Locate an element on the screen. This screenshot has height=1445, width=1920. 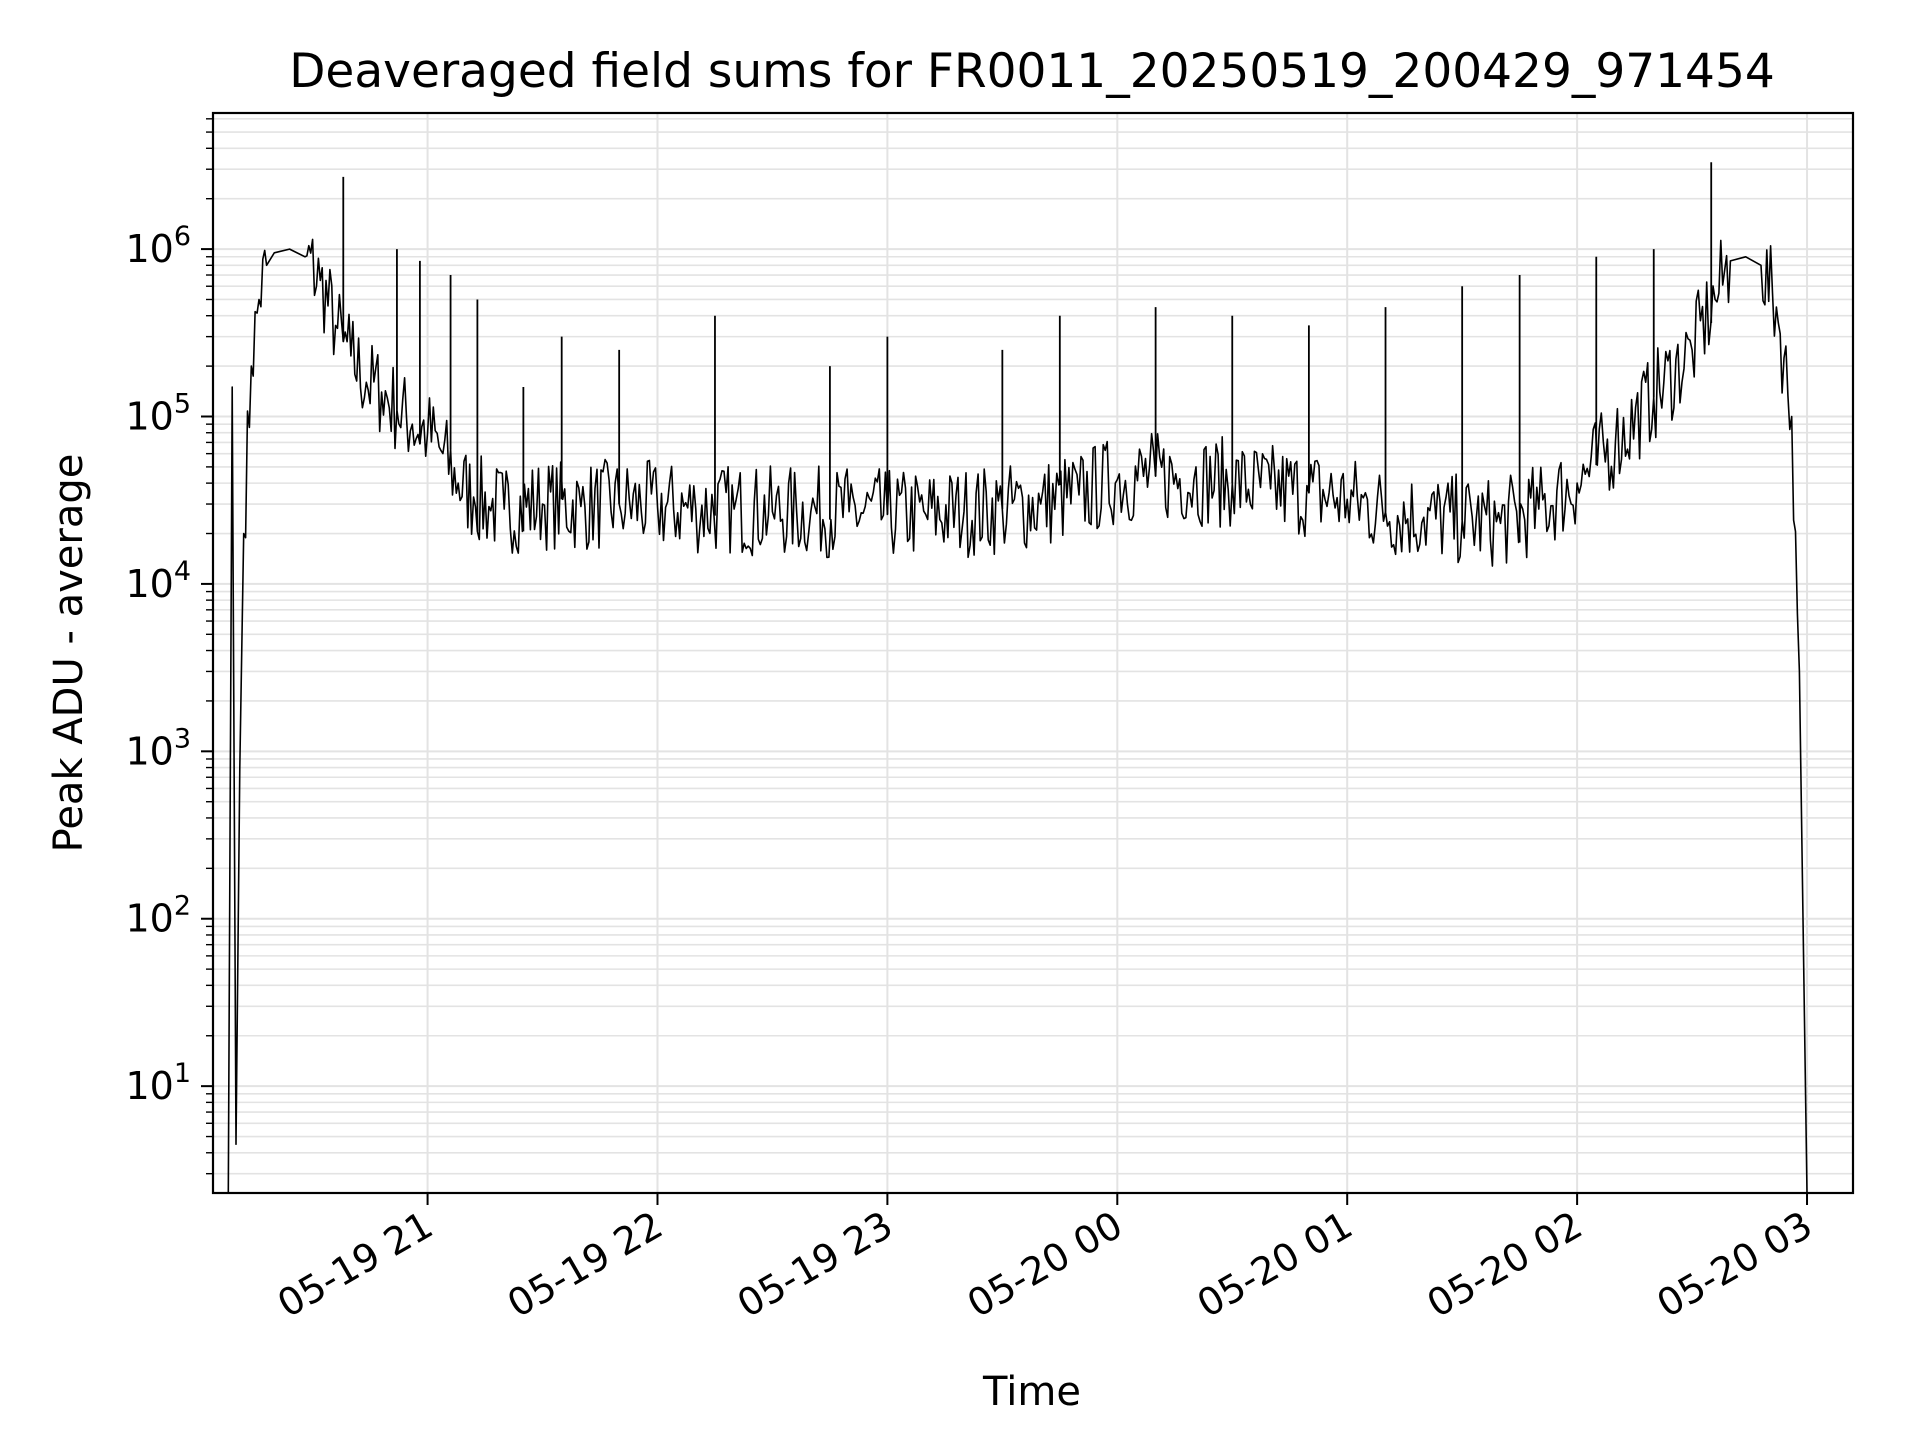
y-tick-exponent: 4 is located at coordinates (182, 571).